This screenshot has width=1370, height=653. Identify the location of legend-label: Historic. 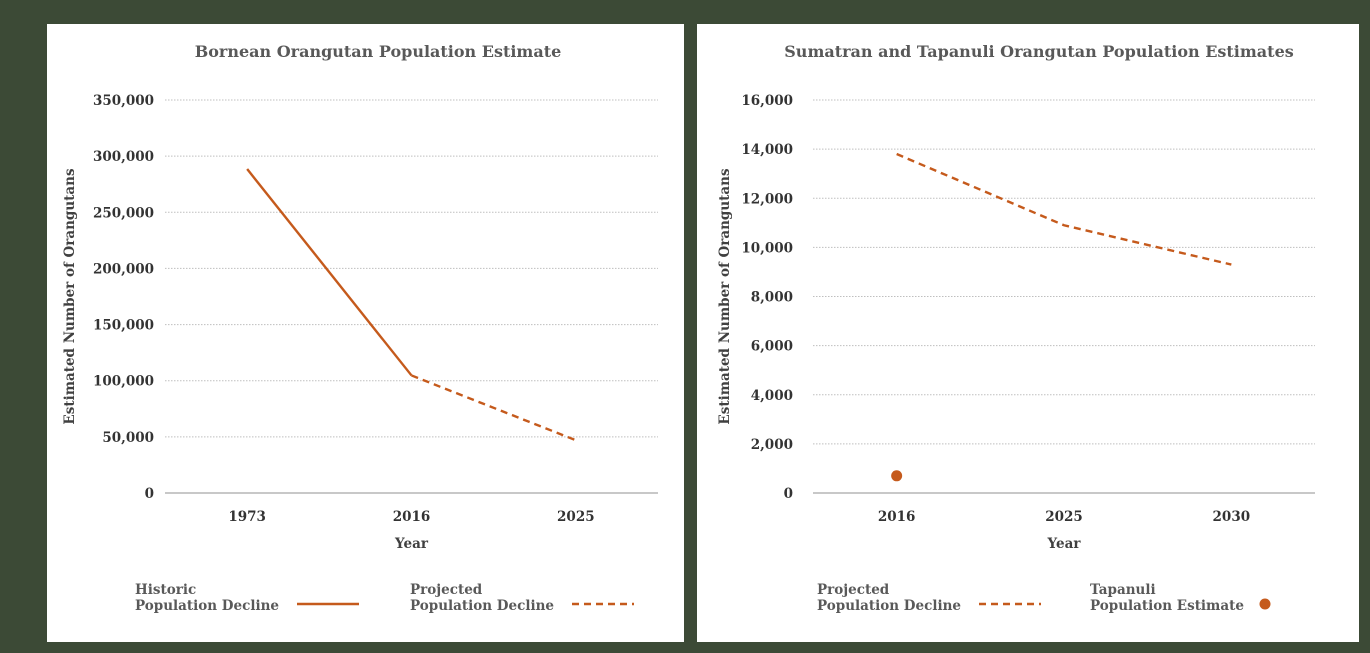
(165, 590).